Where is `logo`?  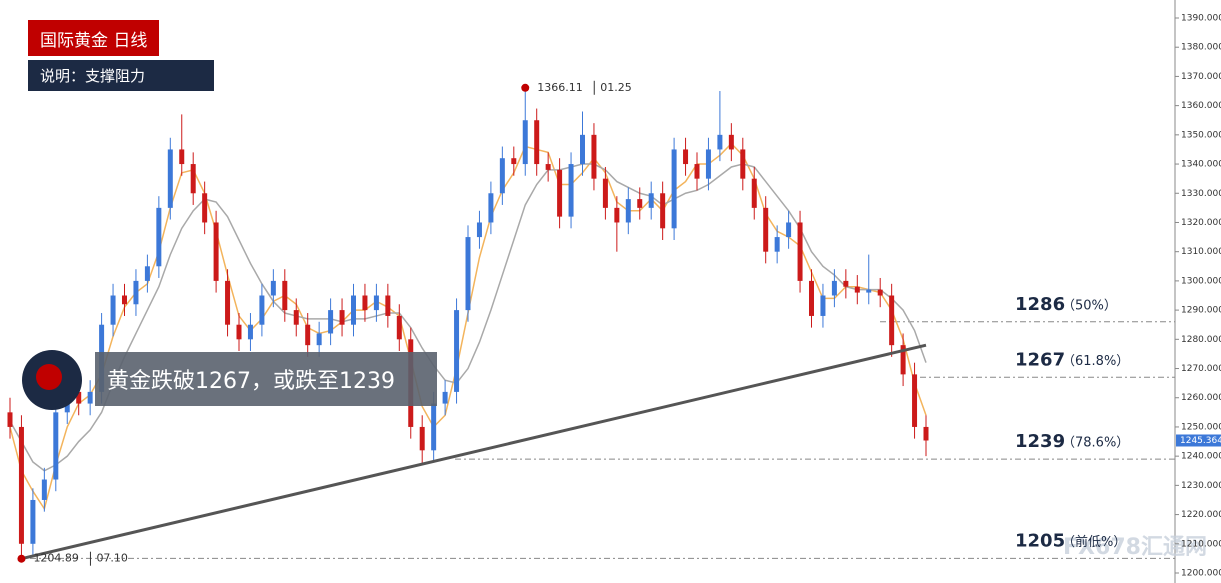 logo is located at coordinates (52, 380).